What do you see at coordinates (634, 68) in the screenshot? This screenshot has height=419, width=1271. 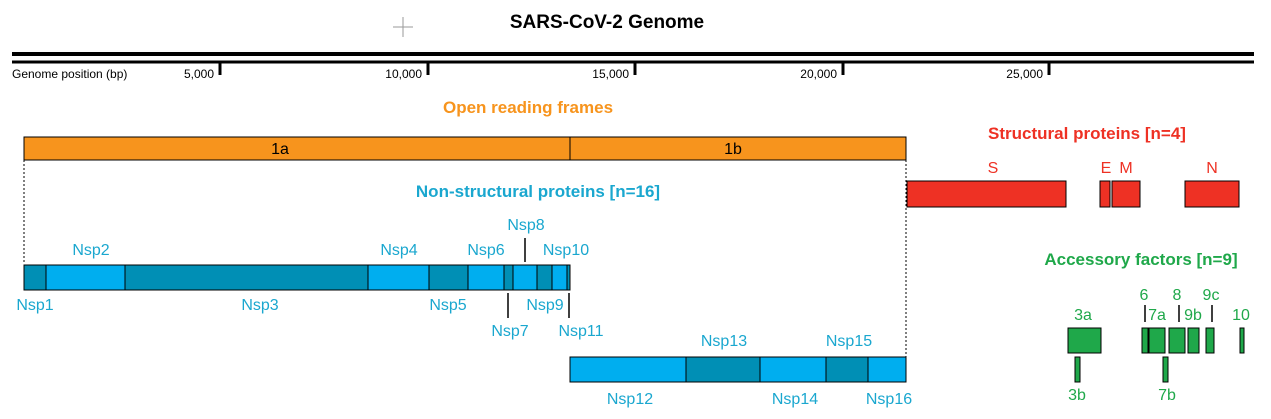 I see `axis-ticks` at bounding box center [634, 68].